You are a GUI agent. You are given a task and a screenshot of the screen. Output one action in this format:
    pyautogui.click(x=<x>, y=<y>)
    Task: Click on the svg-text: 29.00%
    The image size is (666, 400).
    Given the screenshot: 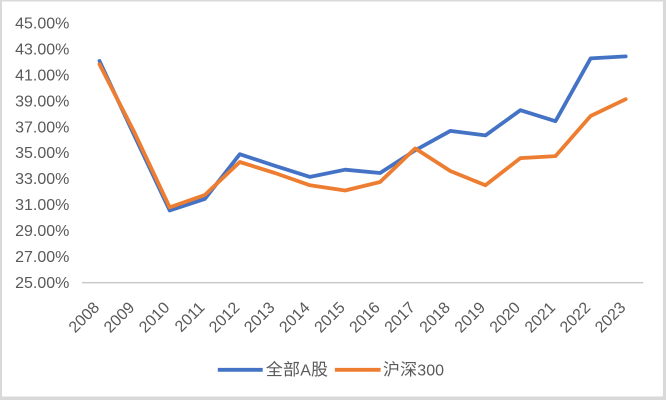 What is the action you would take?
    pyautogui.click(x=42, y=231)
    